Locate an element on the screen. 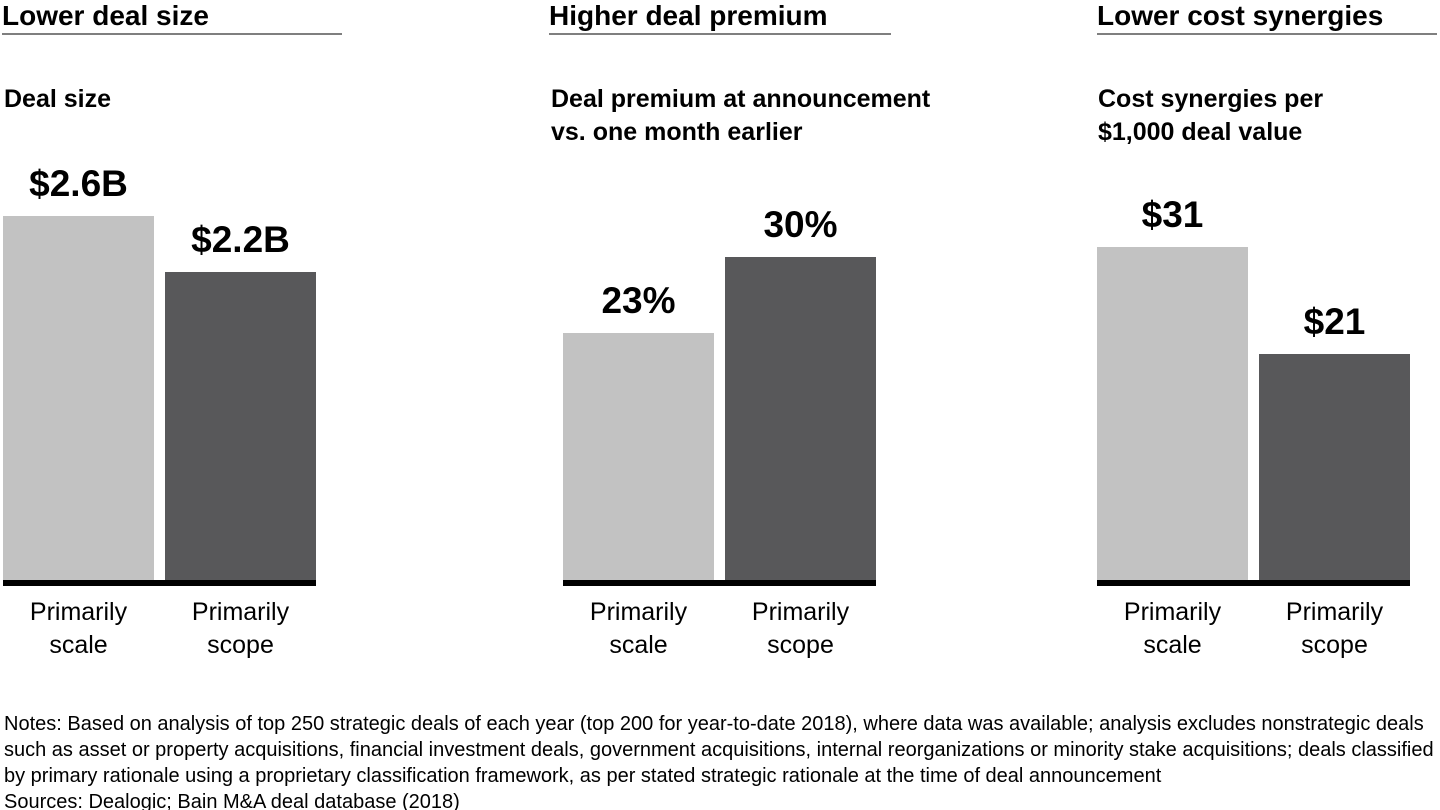 The width and height of the screenshot is (1440, 810). bar-value-label-primarily-scale: $31 is located at coordinates (1172, 214).